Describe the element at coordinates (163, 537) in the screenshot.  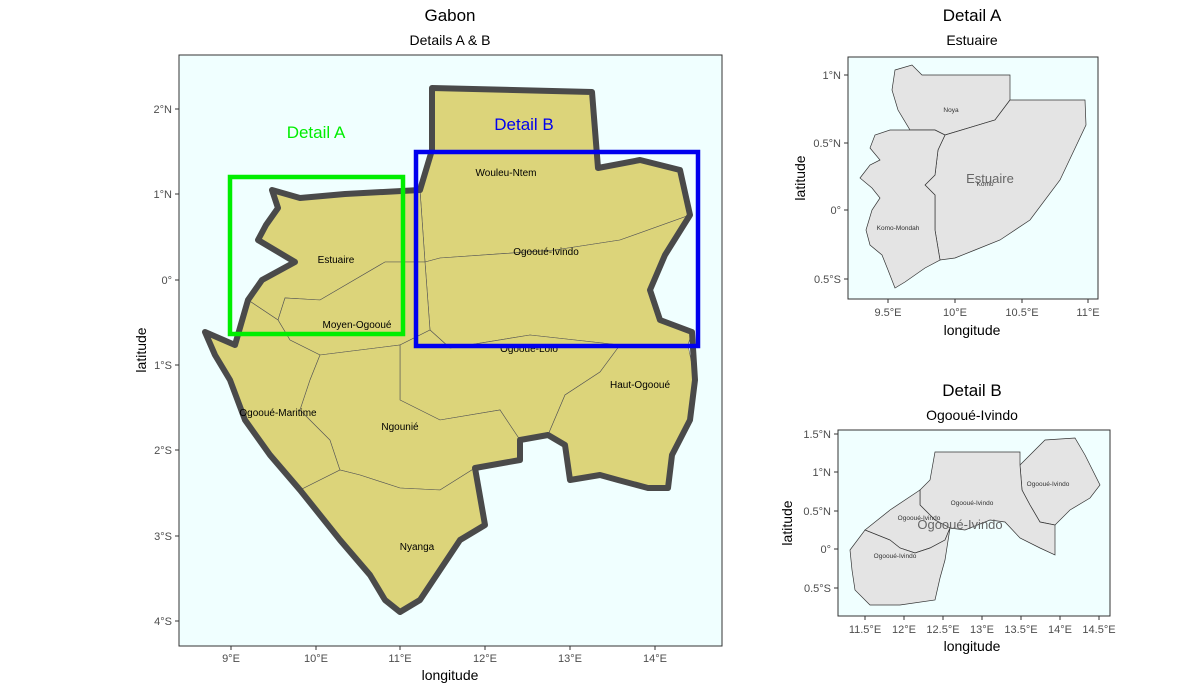
I see `y-tick-label: 3°S` at that location.